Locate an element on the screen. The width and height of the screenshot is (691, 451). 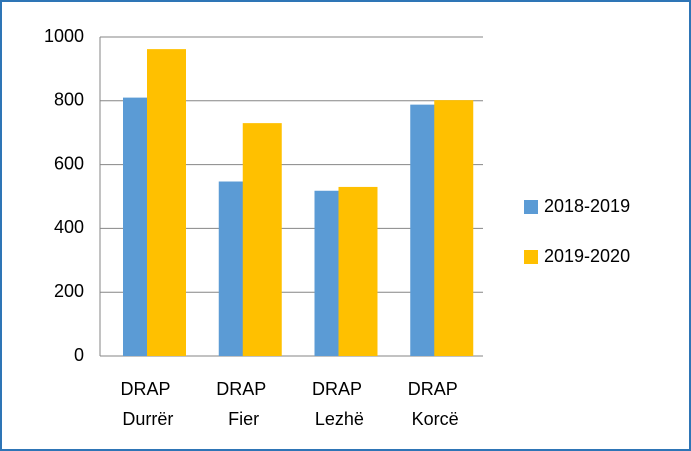
y-tick-label: 600 is located at coordinates (69, 163).